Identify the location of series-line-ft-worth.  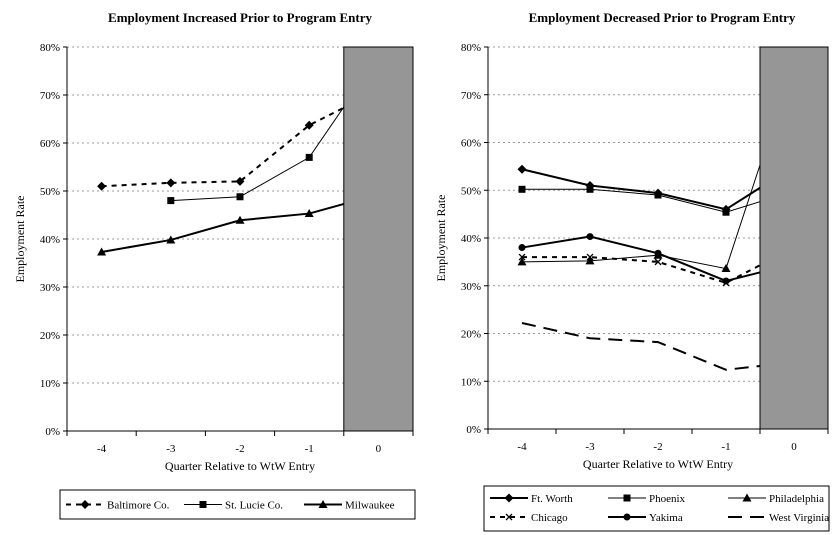
(658, 188).